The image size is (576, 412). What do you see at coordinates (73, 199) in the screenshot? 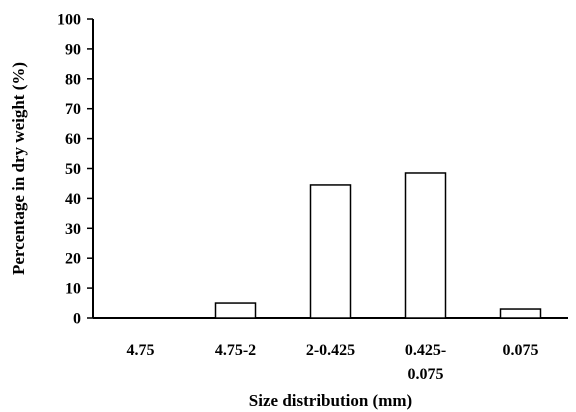
I see `y-tick-label: 40` at bounding box center [73, 199].